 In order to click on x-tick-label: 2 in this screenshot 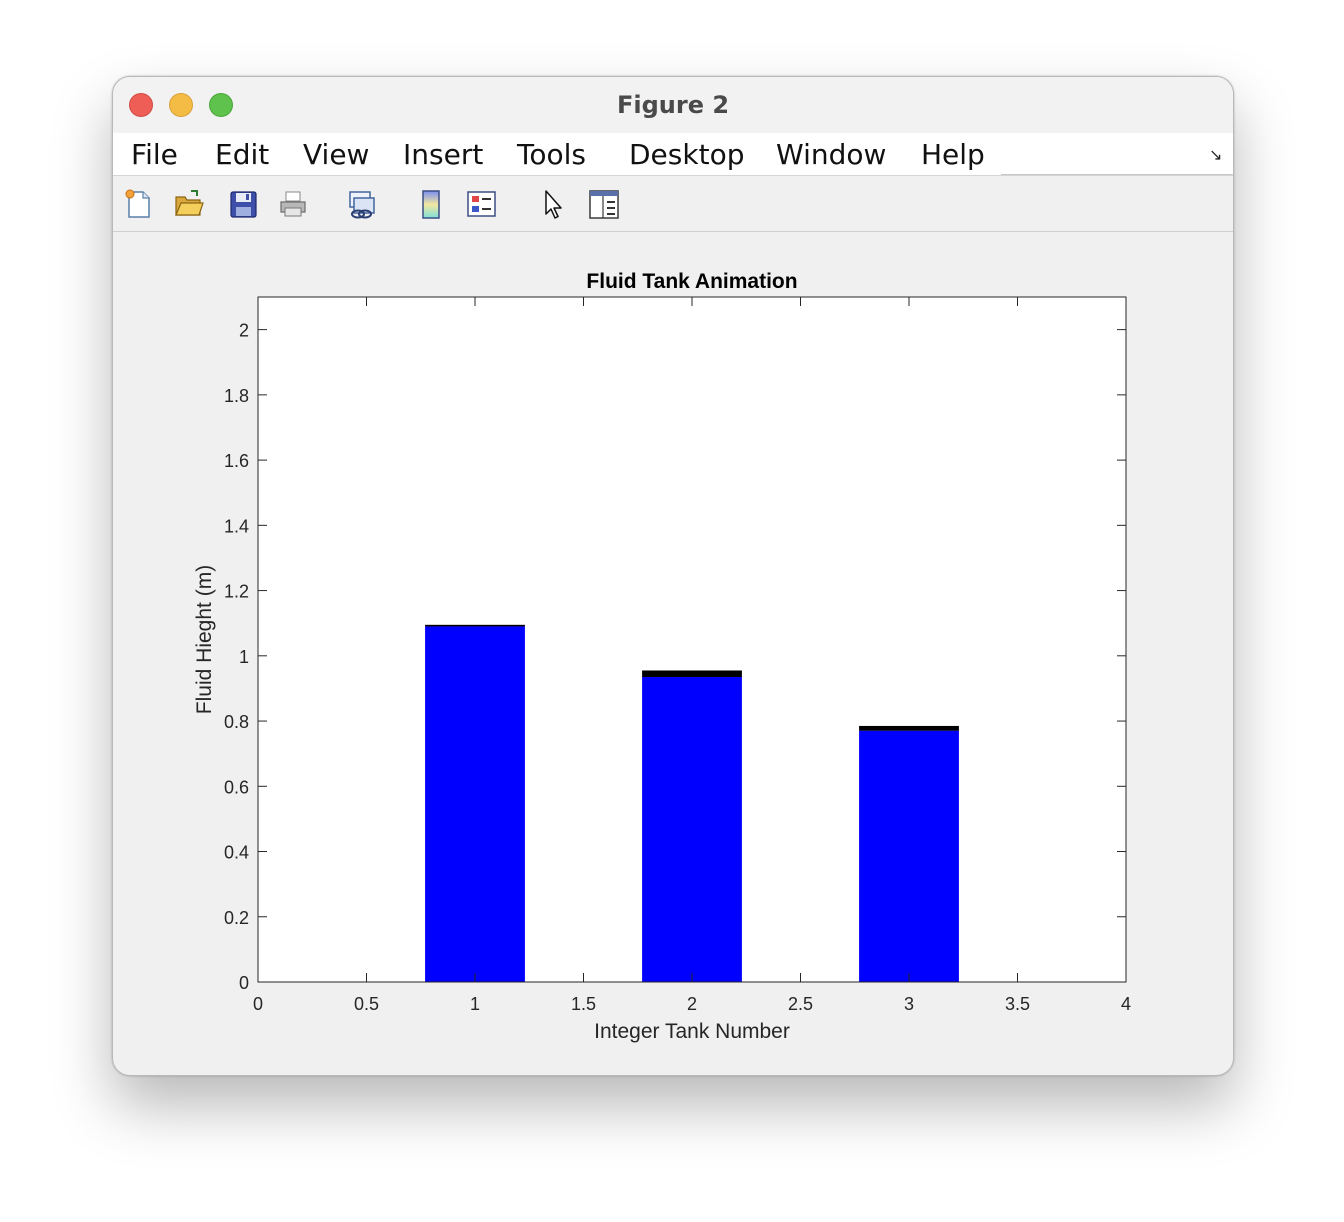, I will do `click(692, 1004)`.